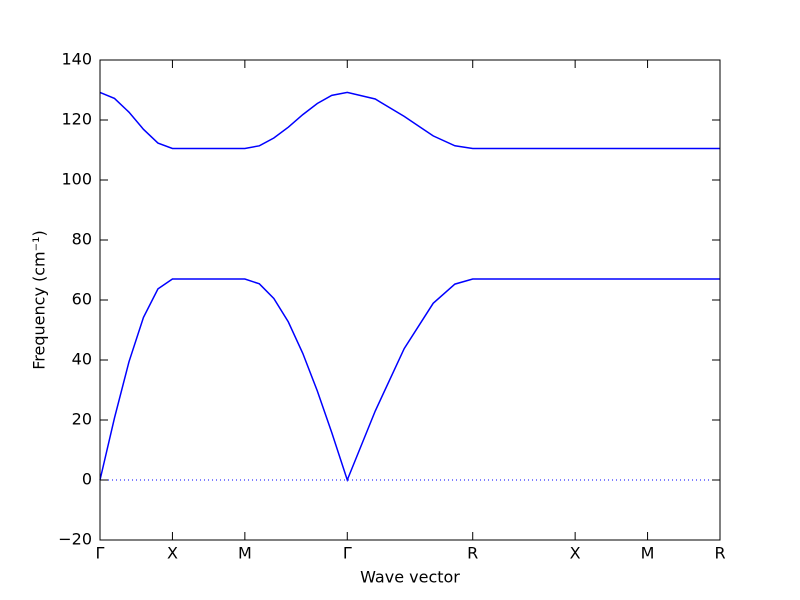 The width and height of the screenshot is (800, 600). I want to click on y-tick-label: 140, so click(76, 59).